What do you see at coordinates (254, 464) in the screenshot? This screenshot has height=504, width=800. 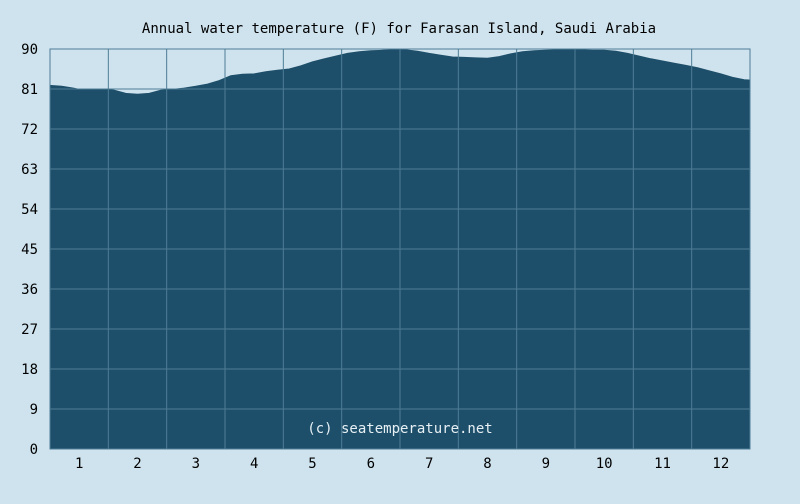 I see `x-tick-label: 4` at bounding box center [254, 464].